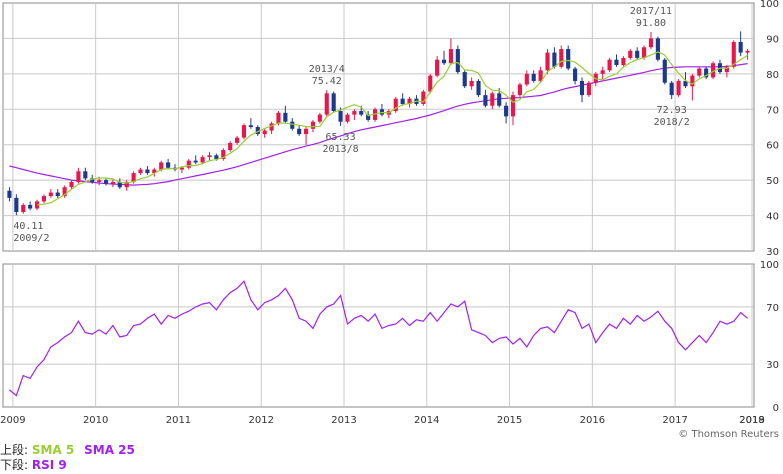  What do you see at coordinates (53, 450) in the screenshot?
I see `legend-sma5: SMA 5` at bounding box center [53, 450].